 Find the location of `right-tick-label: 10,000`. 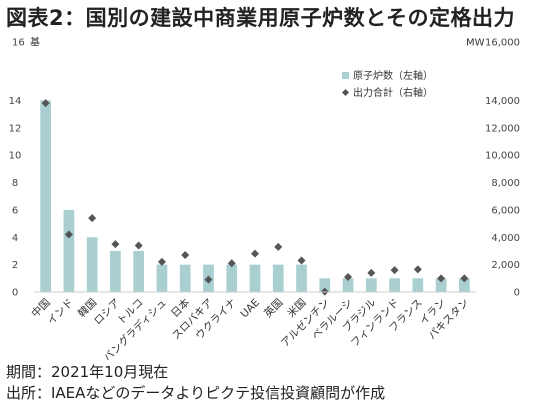

right-tick-label: 10,000 is located at coordinates (502, 156).